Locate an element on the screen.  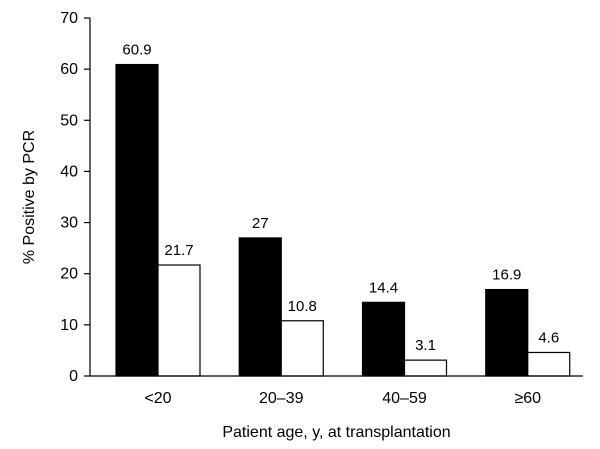
bar-value-label: 4.6 is located at coordinates (548, 337).